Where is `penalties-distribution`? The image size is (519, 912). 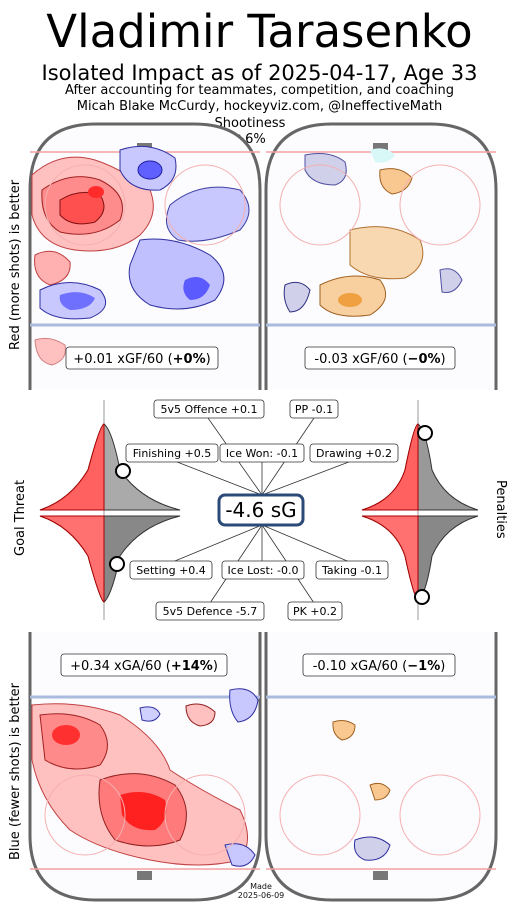
penalties-distribution is located at coordinates (420, 510).